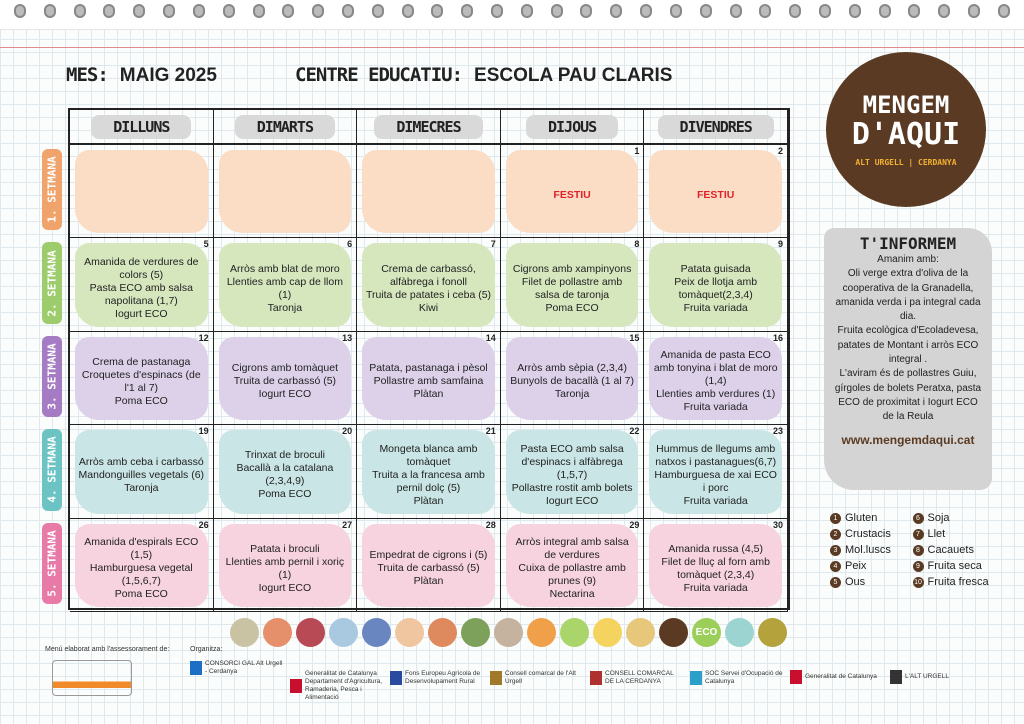 Image resolution: width=1024 pixels, height=724 pixels. Describe the element at coordinates (483, 75) in the screenshot. I see `school-header: CENTRE EDUCATIU: ESCOLA PAU CLARIS` at that location.